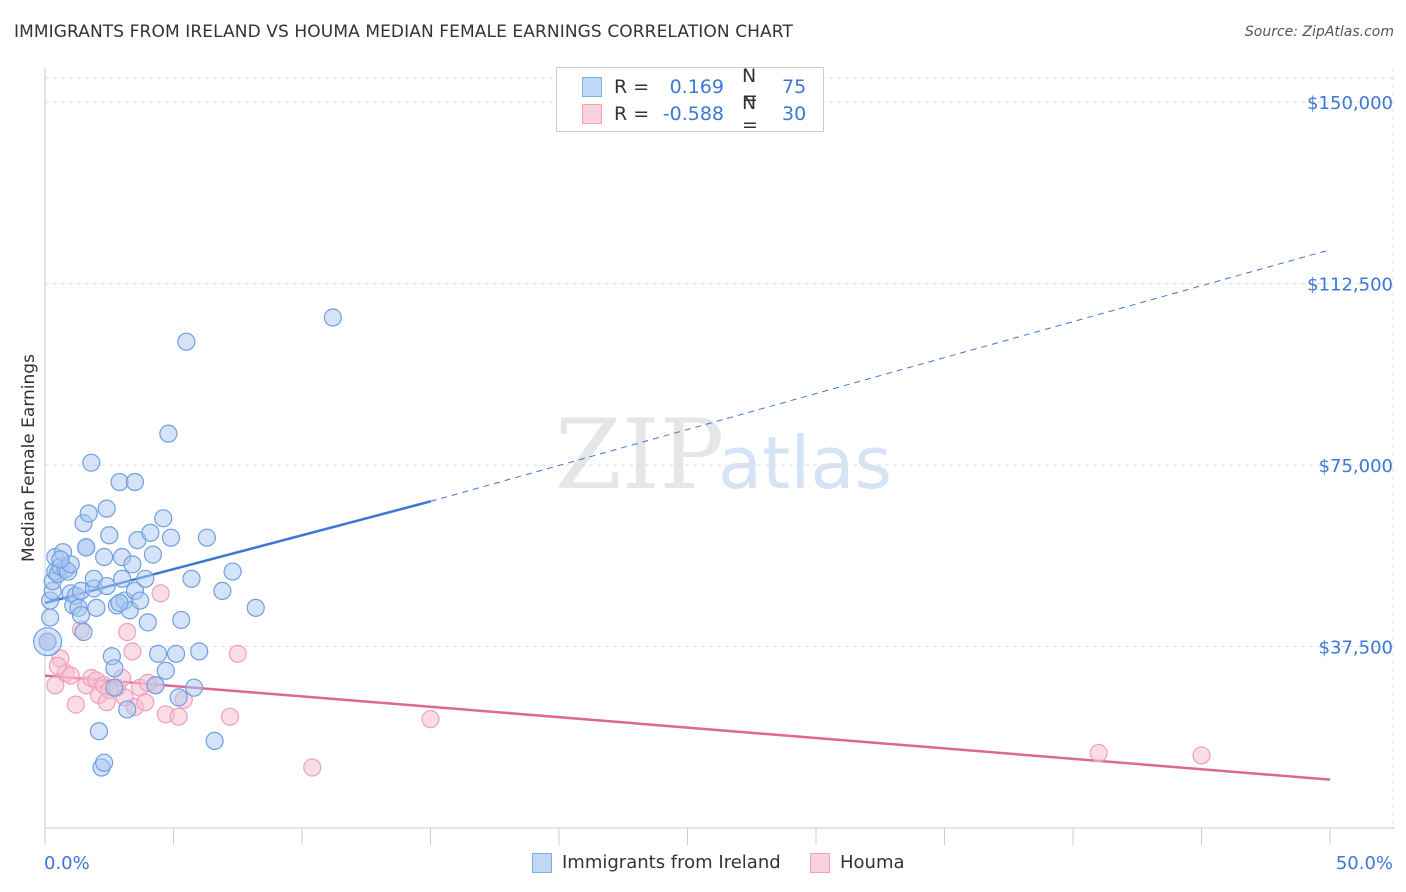 This screenshot has height=892, width=1406. What do you see at coordinates (820, 862) in the screenshot?
I see `bottom-legend-swatch-houma` at bounding box center [820, 862].